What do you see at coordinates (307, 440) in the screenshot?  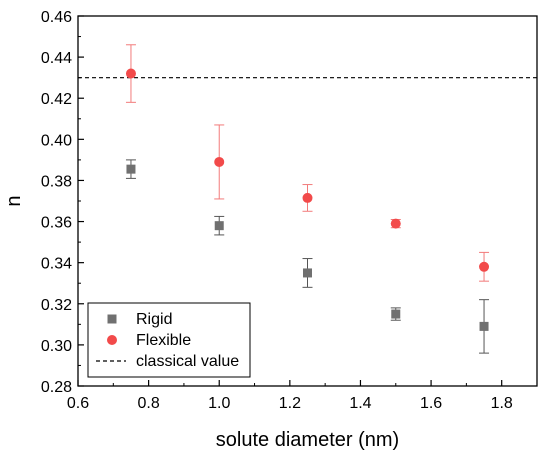 I see `x-axis-title: solute diameter (nm)` at bounding box center [307, 440].